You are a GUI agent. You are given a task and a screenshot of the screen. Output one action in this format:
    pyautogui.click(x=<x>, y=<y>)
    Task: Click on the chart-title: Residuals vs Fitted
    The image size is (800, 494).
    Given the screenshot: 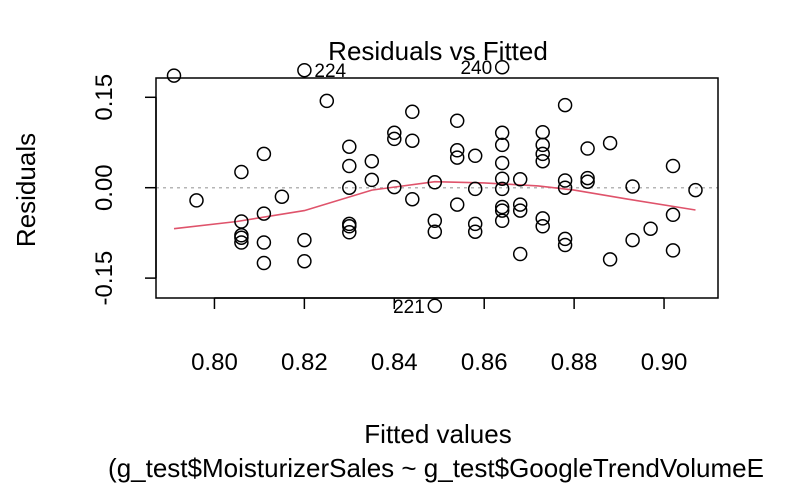 What is the action you would take?
    pyautogui.click(x=438, y=51)
    